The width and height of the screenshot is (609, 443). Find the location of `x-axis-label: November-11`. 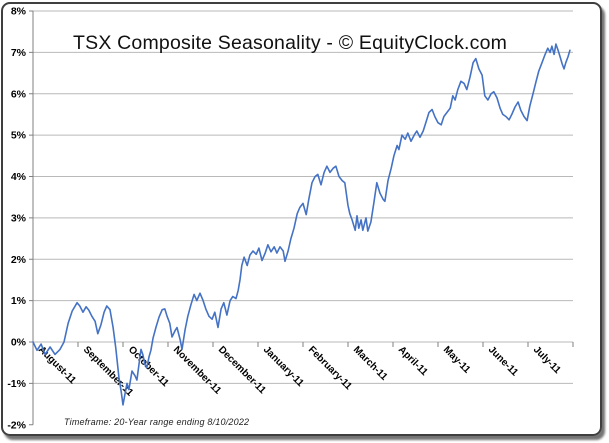

x-axis-label: November-11 is located at coordinates (197, 370).